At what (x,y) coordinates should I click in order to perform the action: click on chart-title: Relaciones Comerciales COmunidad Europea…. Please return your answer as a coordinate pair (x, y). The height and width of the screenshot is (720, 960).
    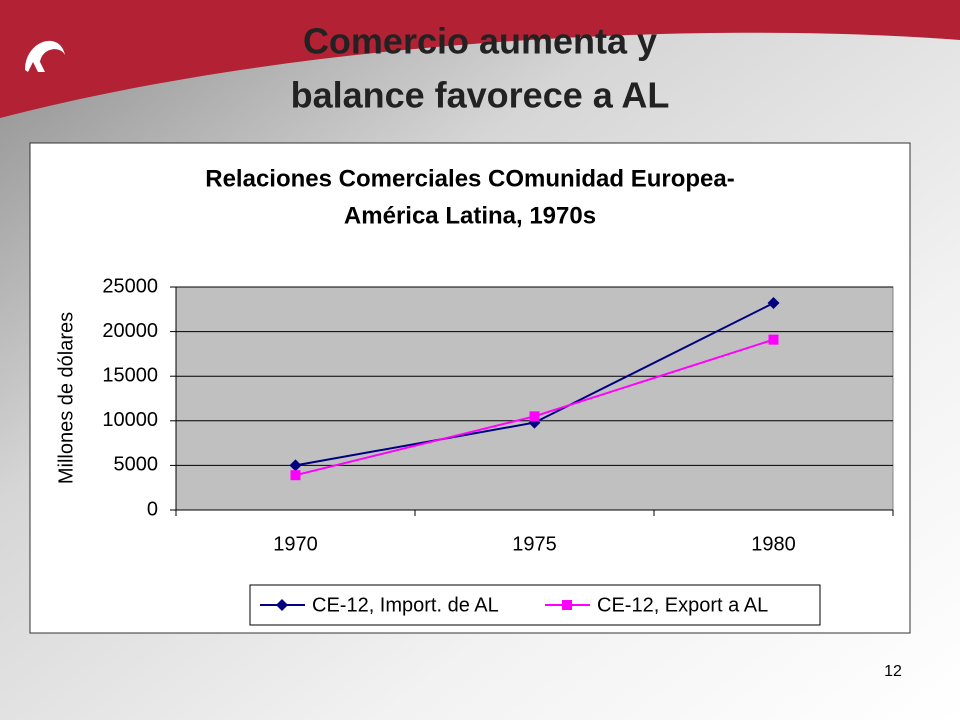
    Looking at the image, I should click on (470, 178).